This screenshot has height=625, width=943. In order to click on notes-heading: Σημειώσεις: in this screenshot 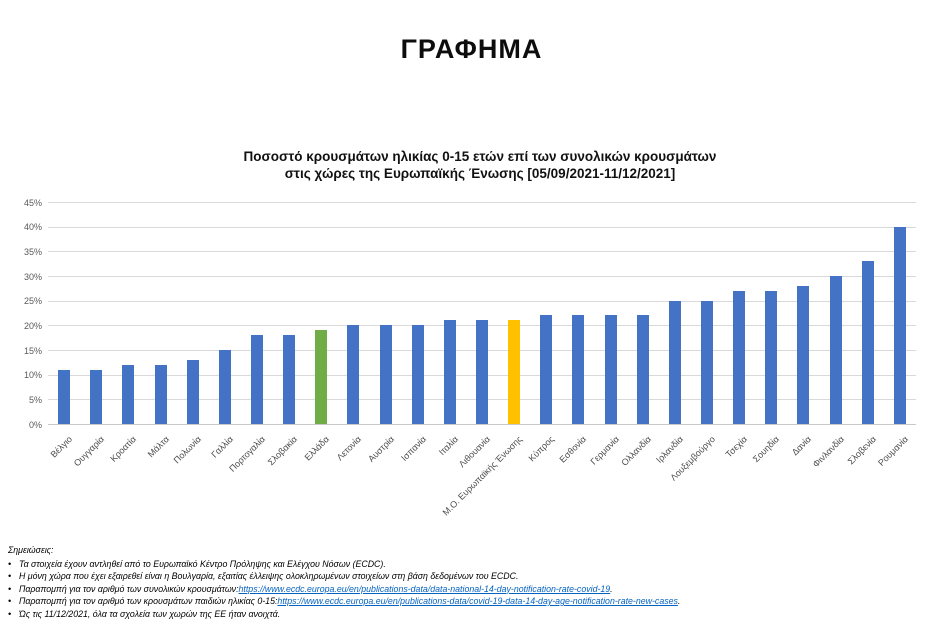, I will do `click(31, 550)`.